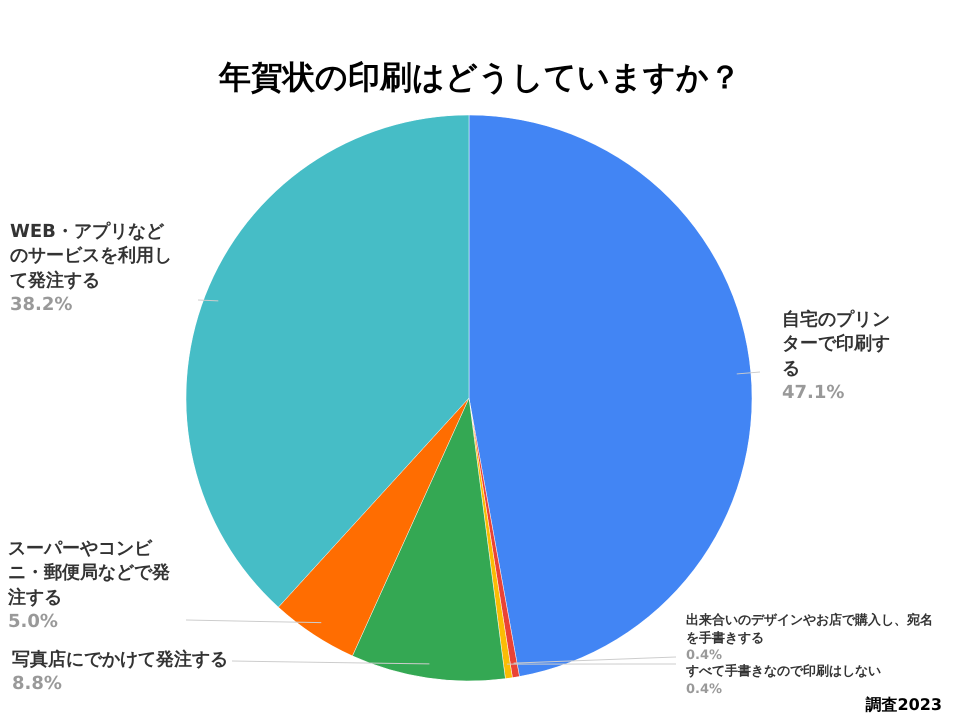 This screenshot has height=720, width=960. Describe the element at coordinates (903, 705) in the screenshot. I see `text: 調査2023` at that location.